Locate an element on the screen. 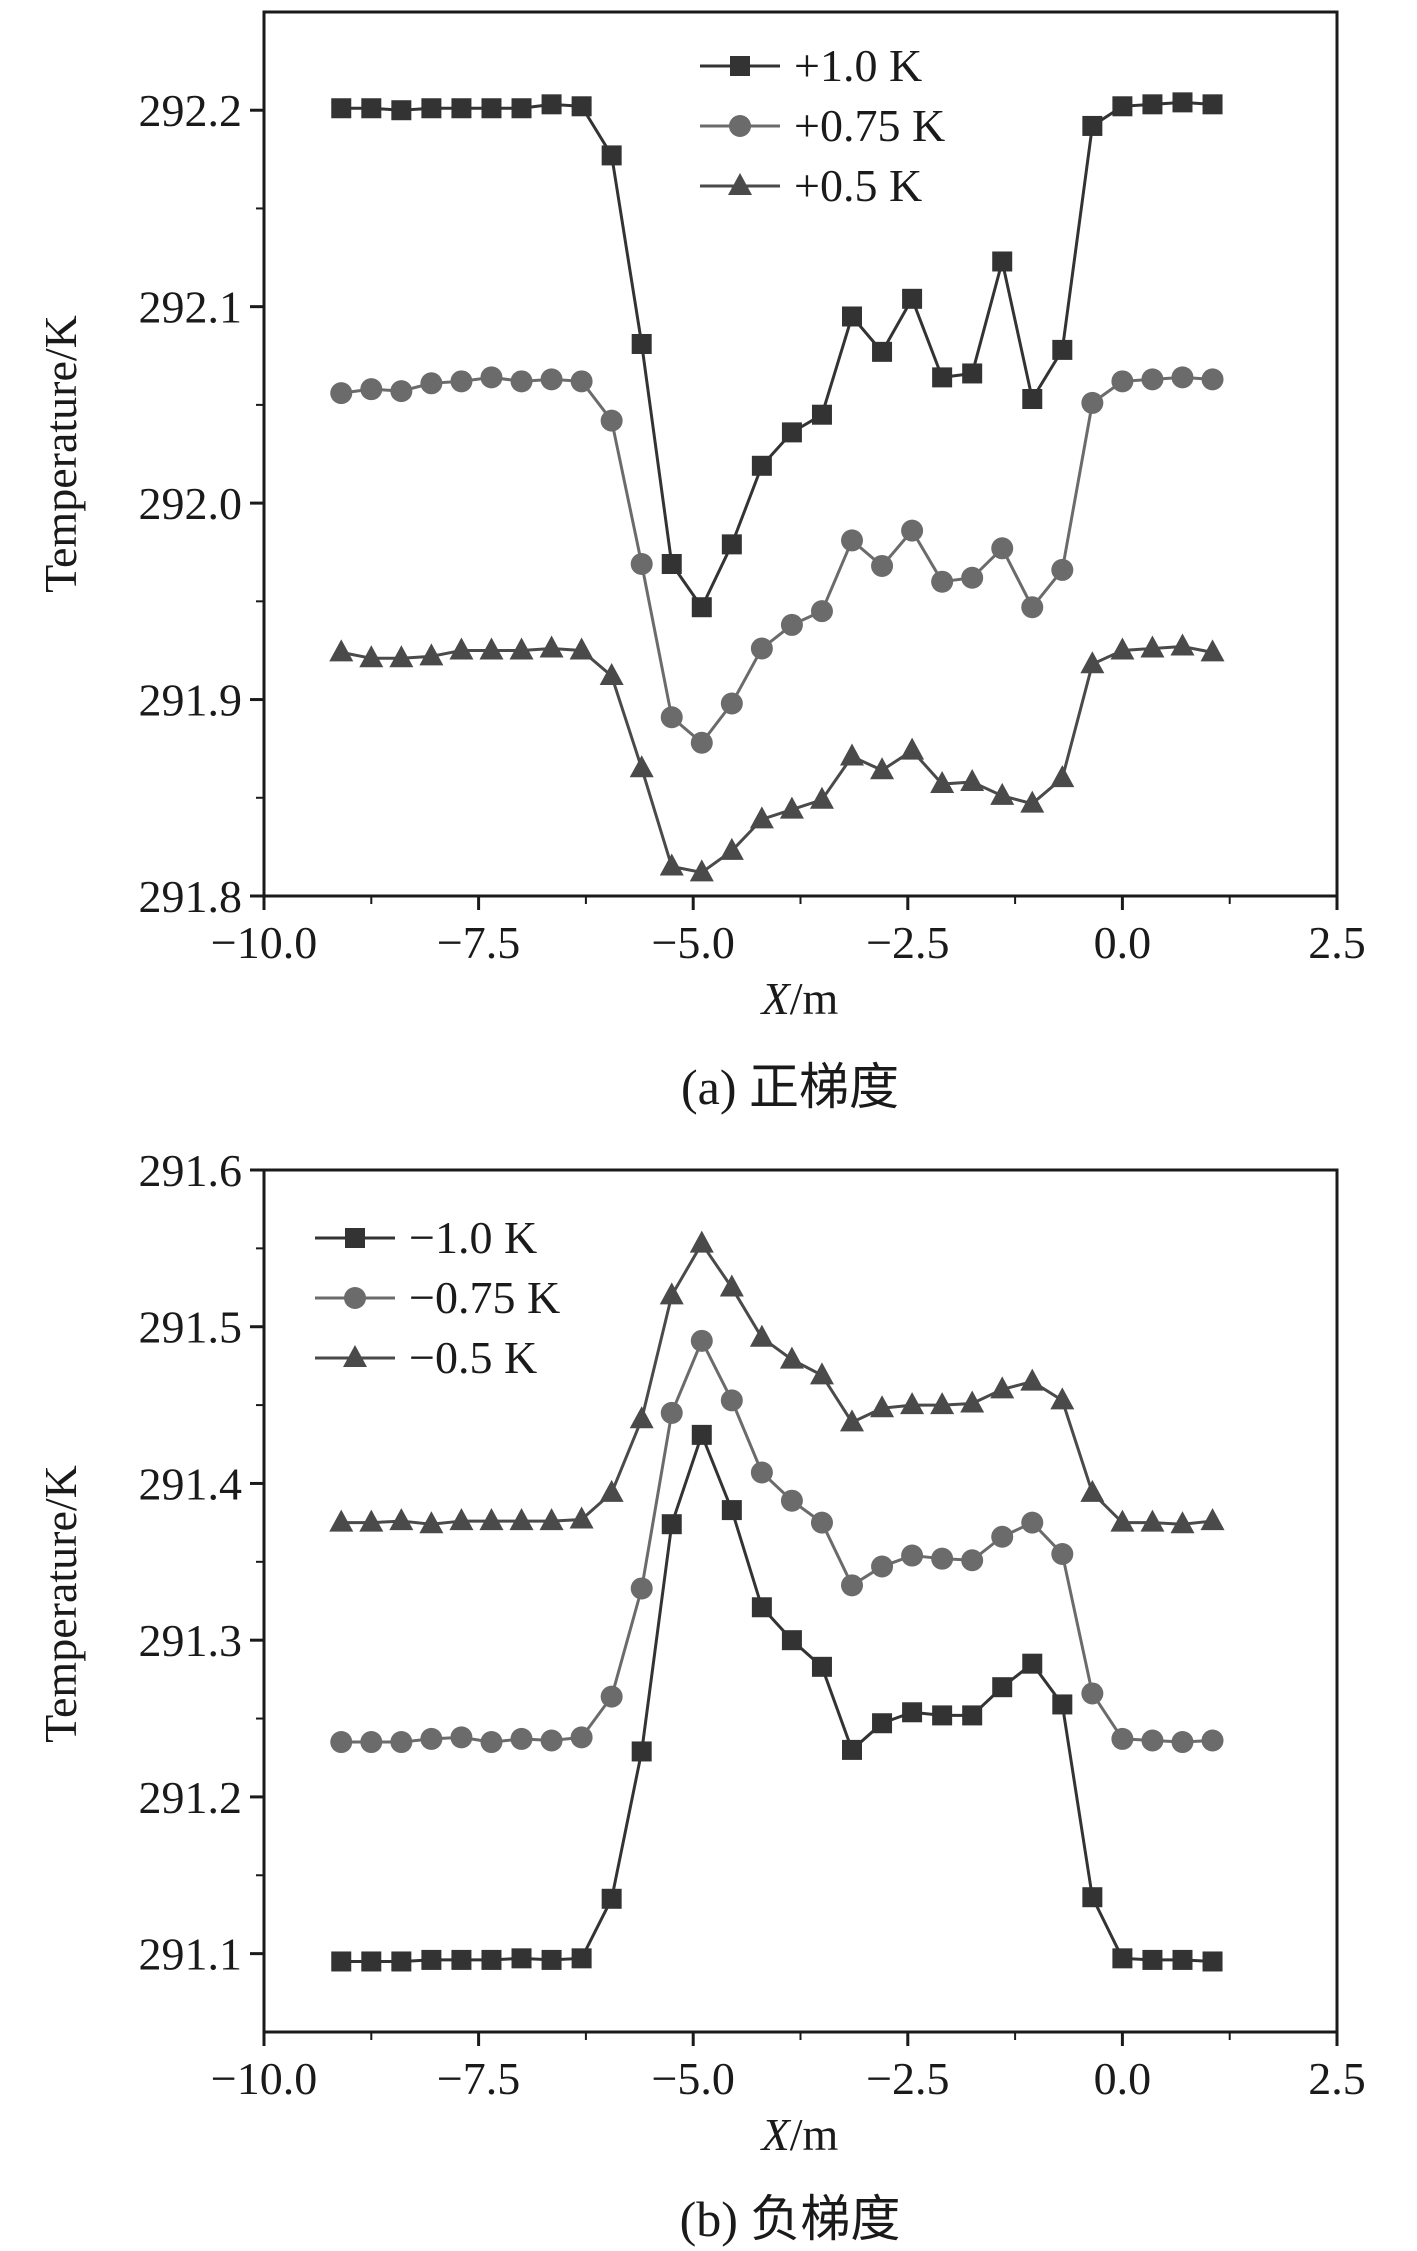 The height and width of the screenshot is (2251, 1417). panel-a-x-axis-var: X is located at coordinates (776, 998).